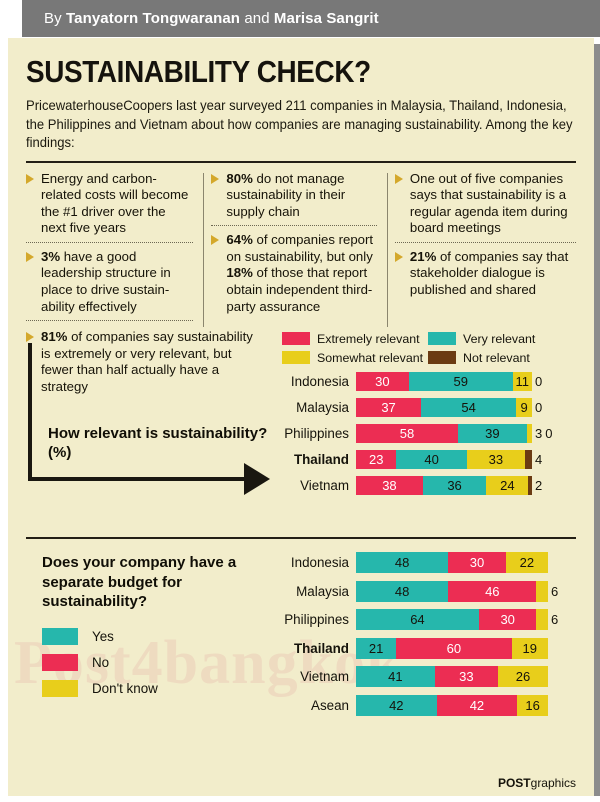 This screenshot has height=802, width=600. Describe the element at coordinates (389, 486) in the screenshot. I see `bar-segment: 38` at that location.